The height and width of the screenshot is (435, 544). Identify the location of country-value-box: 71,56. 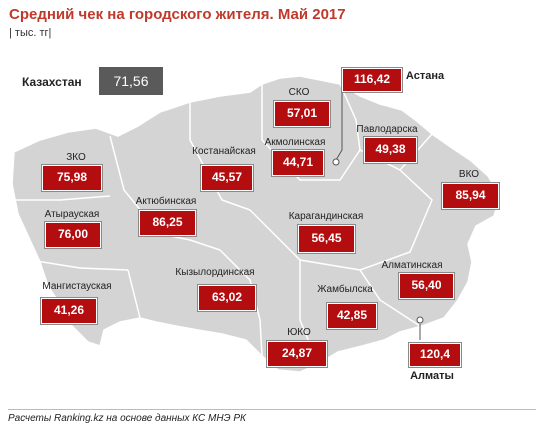
(131, 81).